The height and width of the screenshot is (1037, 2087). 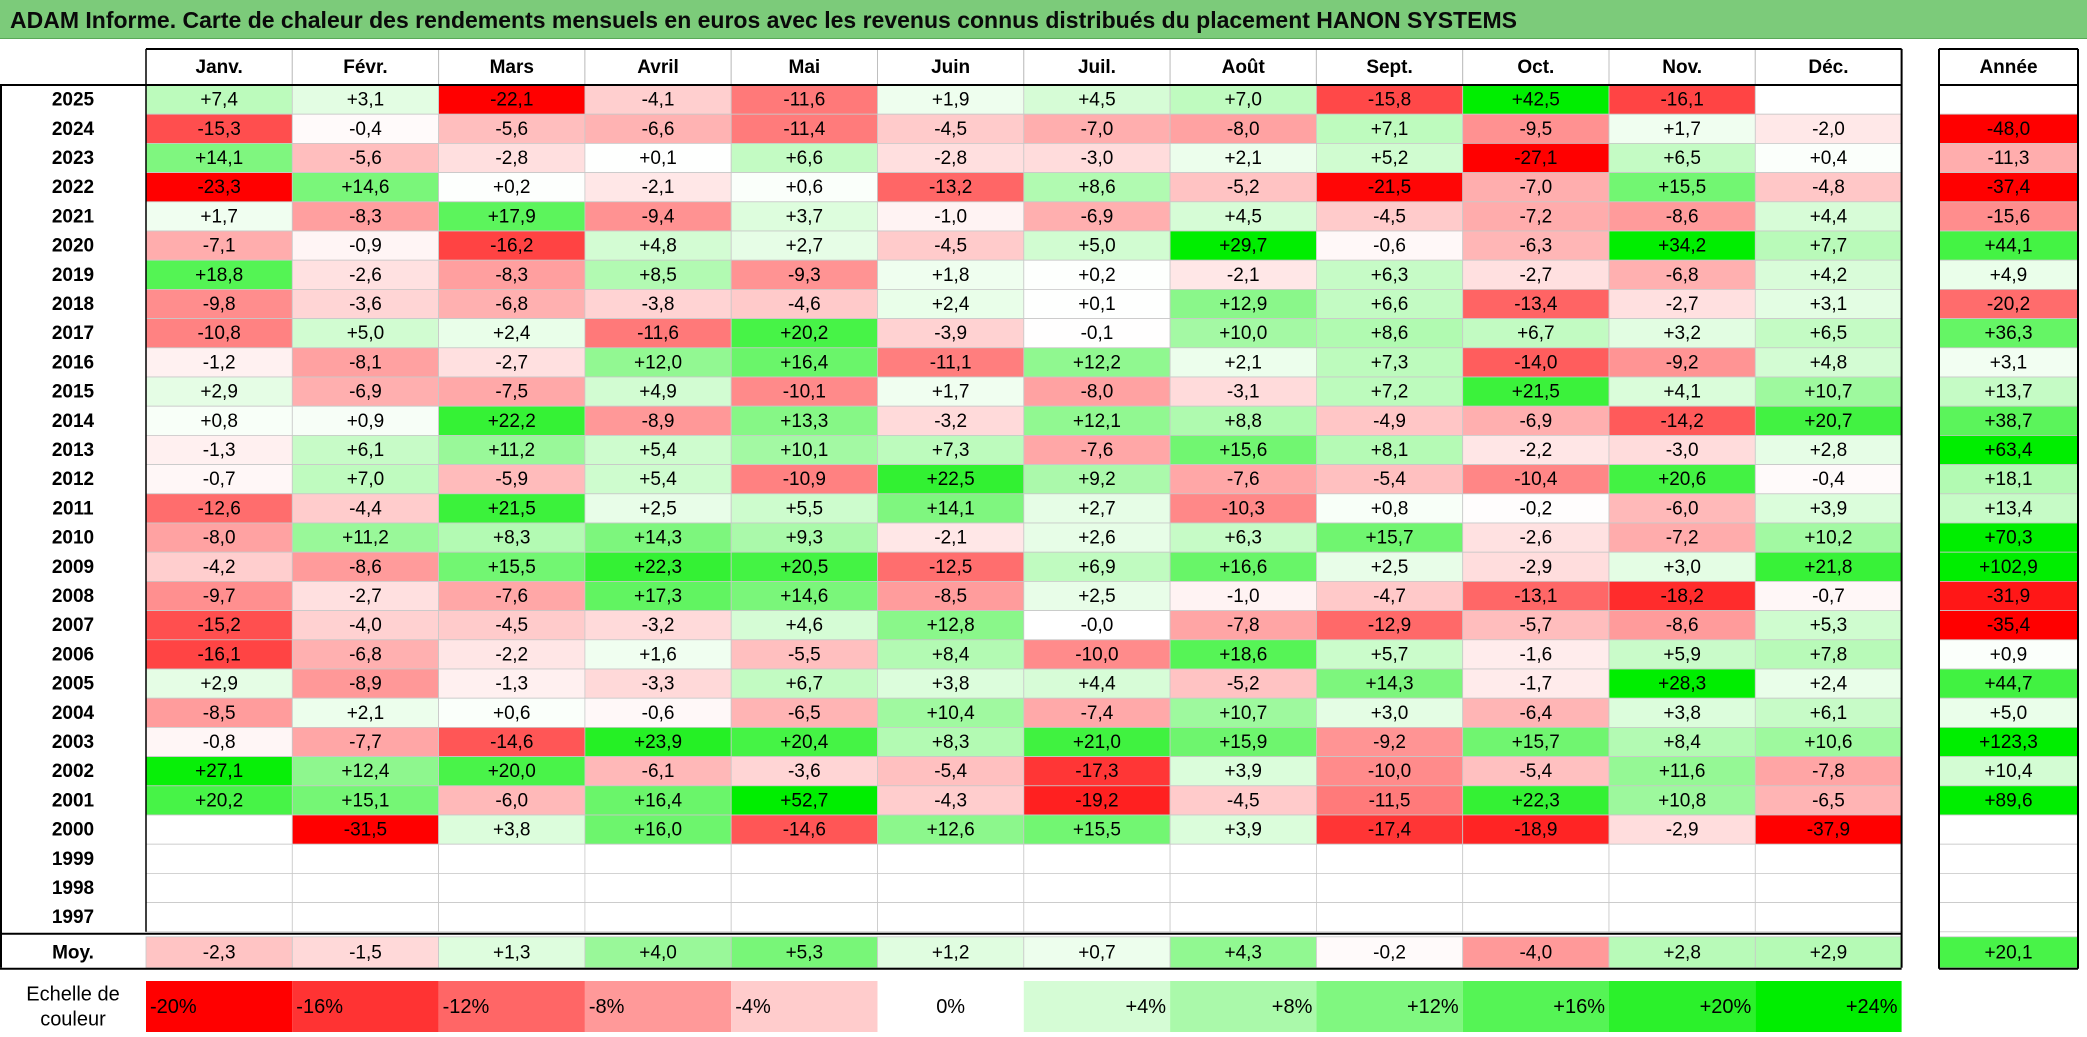 What do you see at coordinates (366, 450) in the screenshot?
I see `cell-value: +6,1` at bounding box center [366, 450].